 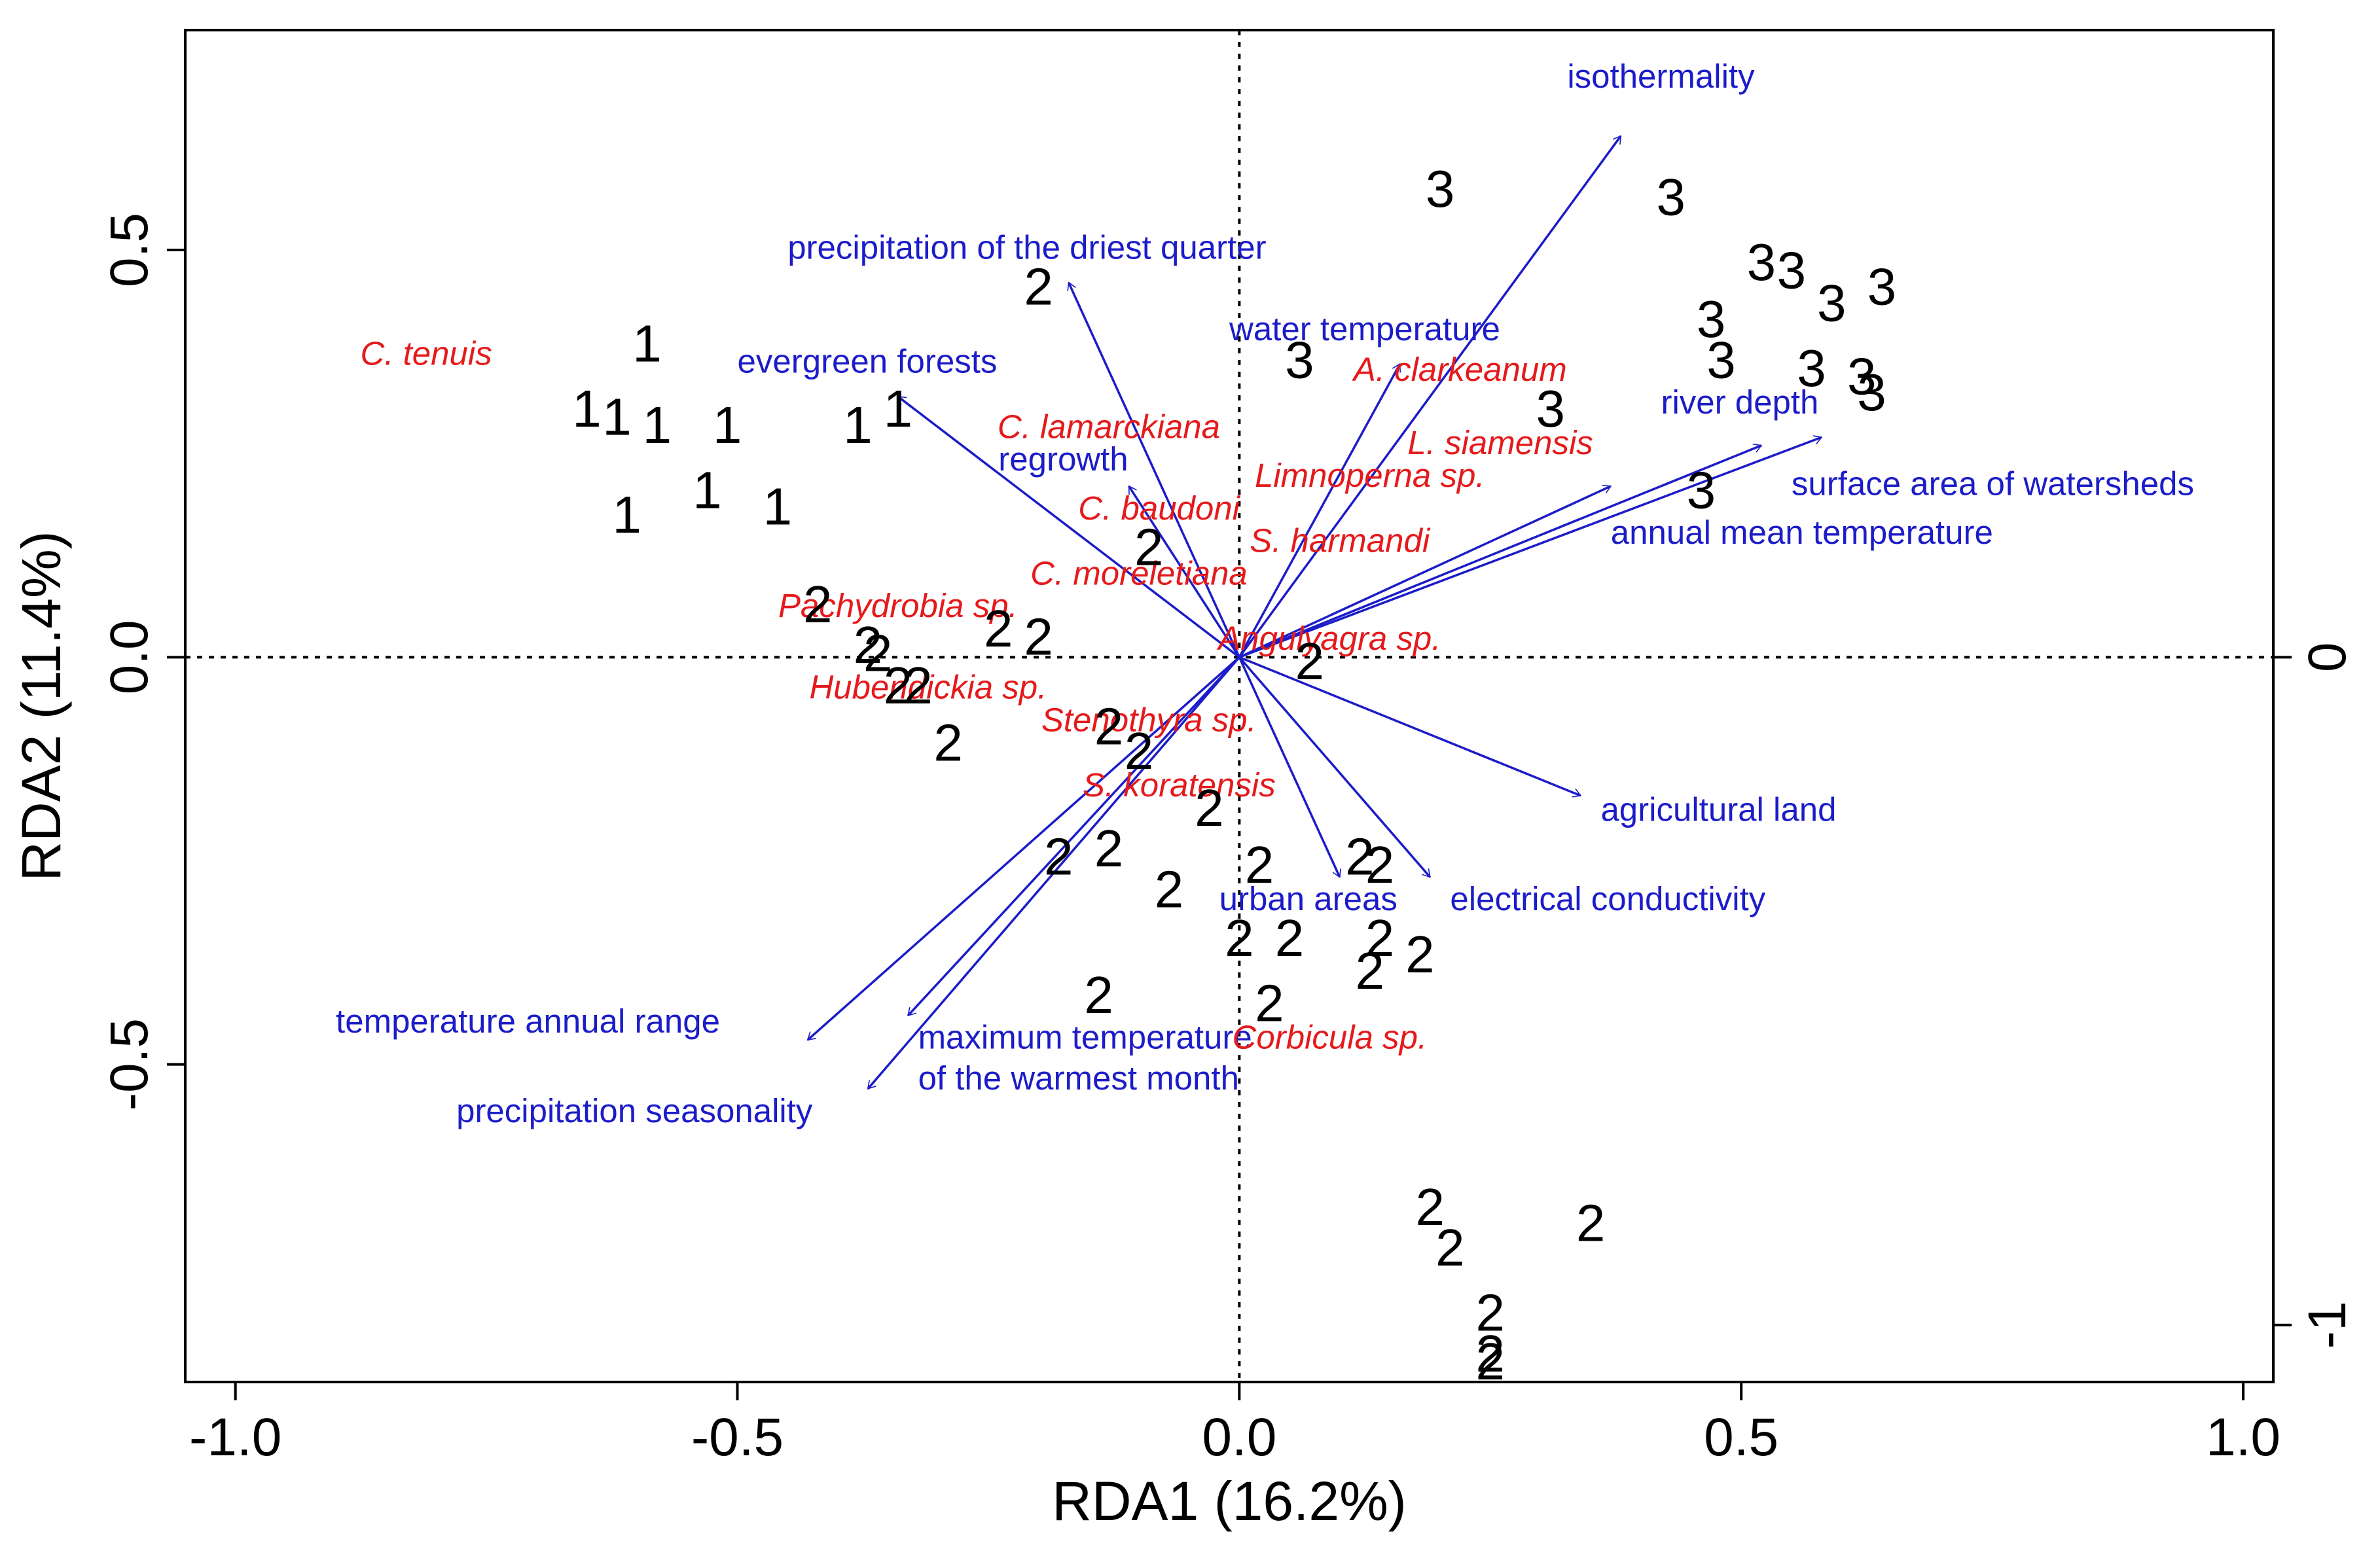 I want to click on env-label-of-the-warmest-month: of the warmest month, so click(x=1078, y=1078).